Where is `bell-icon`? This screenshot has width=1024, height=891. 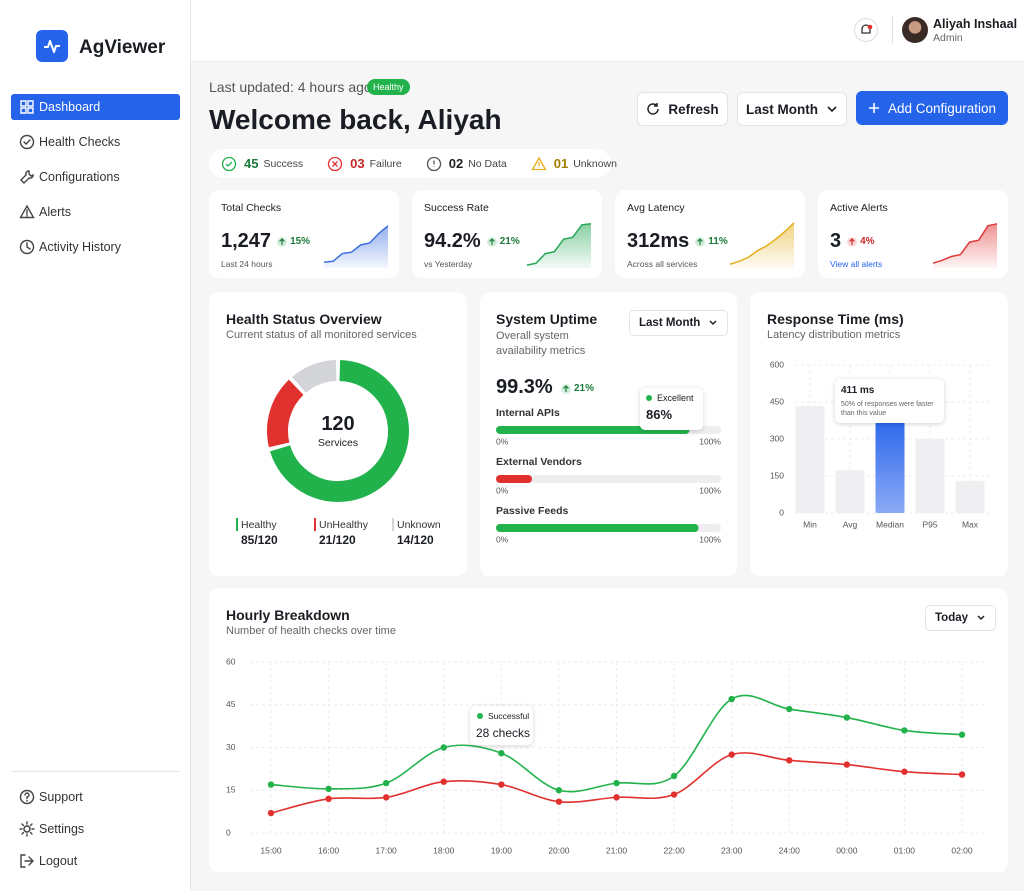
bell-icon is located at coordinates (867, 29).